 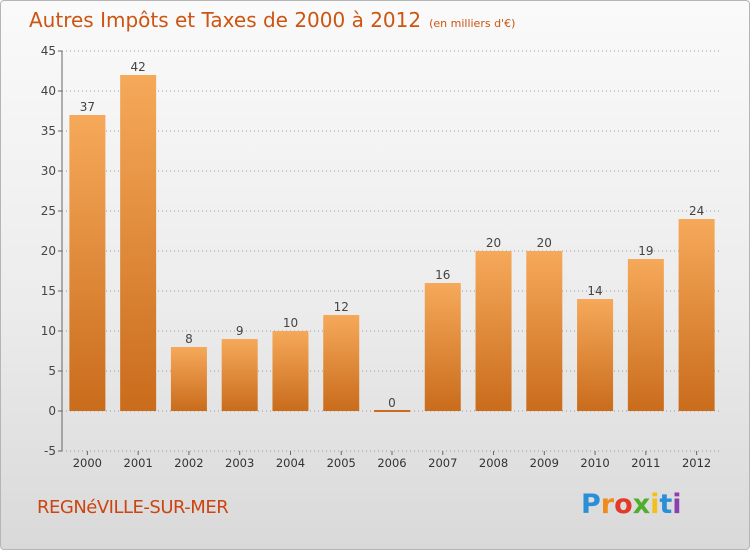 I want to click on x-tick-label: 2006, so click(x=391, y=463).